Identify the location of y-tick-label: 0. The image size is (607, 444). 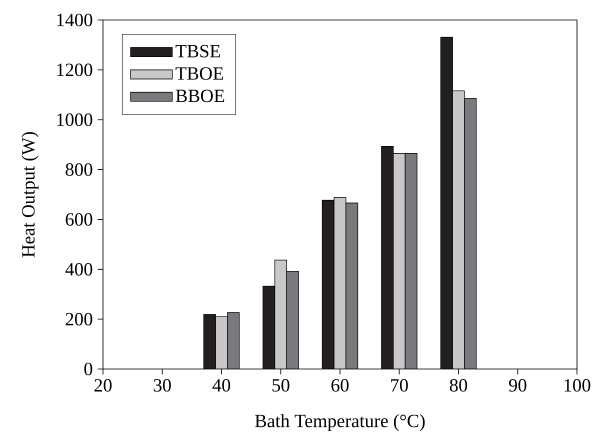
(88, 369).